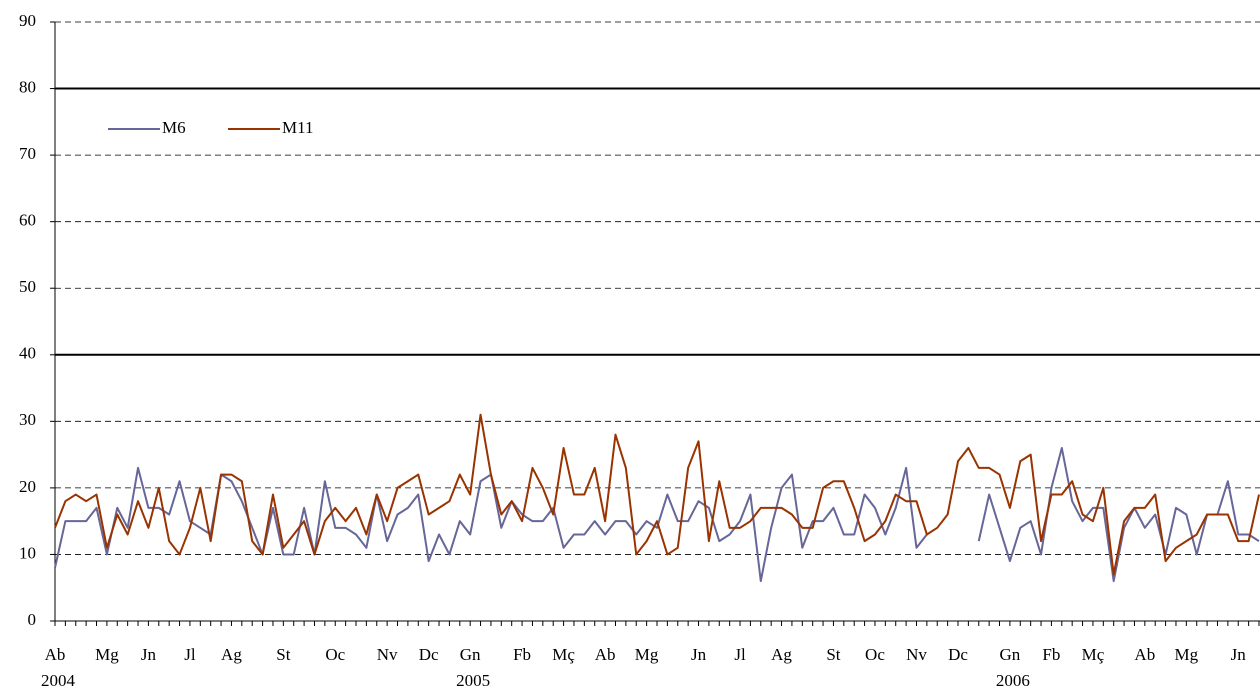 Image resolution: width=1260 pixels, height=691 pixels. Describe the element at coordinates (27, 486) in the screenshot. I see `y-tick-label: 20` at that location.